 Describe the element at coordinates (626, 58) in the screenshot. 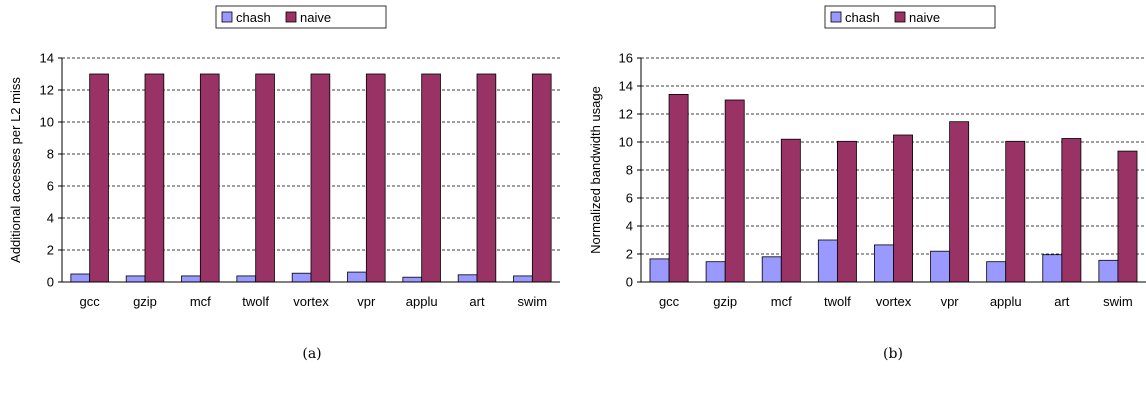

I see `y-tick-label: 16` at that location.